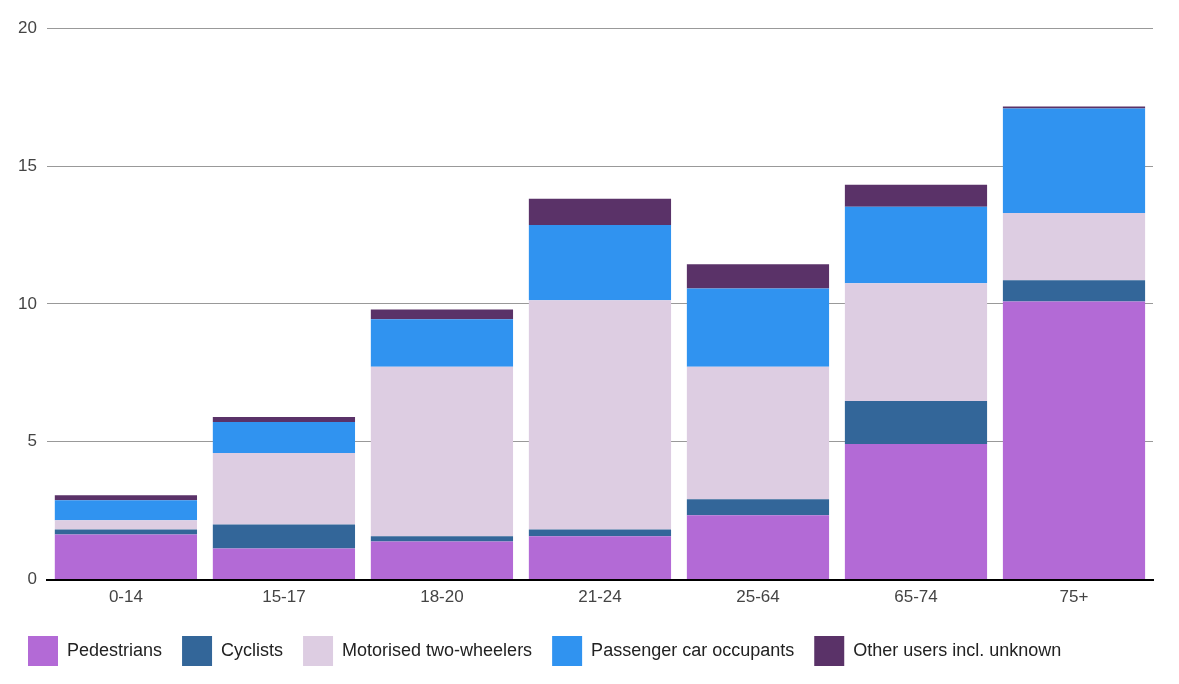 The width and height of the screenshot is (1179, 684). I want to click on x-tick-label: 21-24, so click(600, 597).